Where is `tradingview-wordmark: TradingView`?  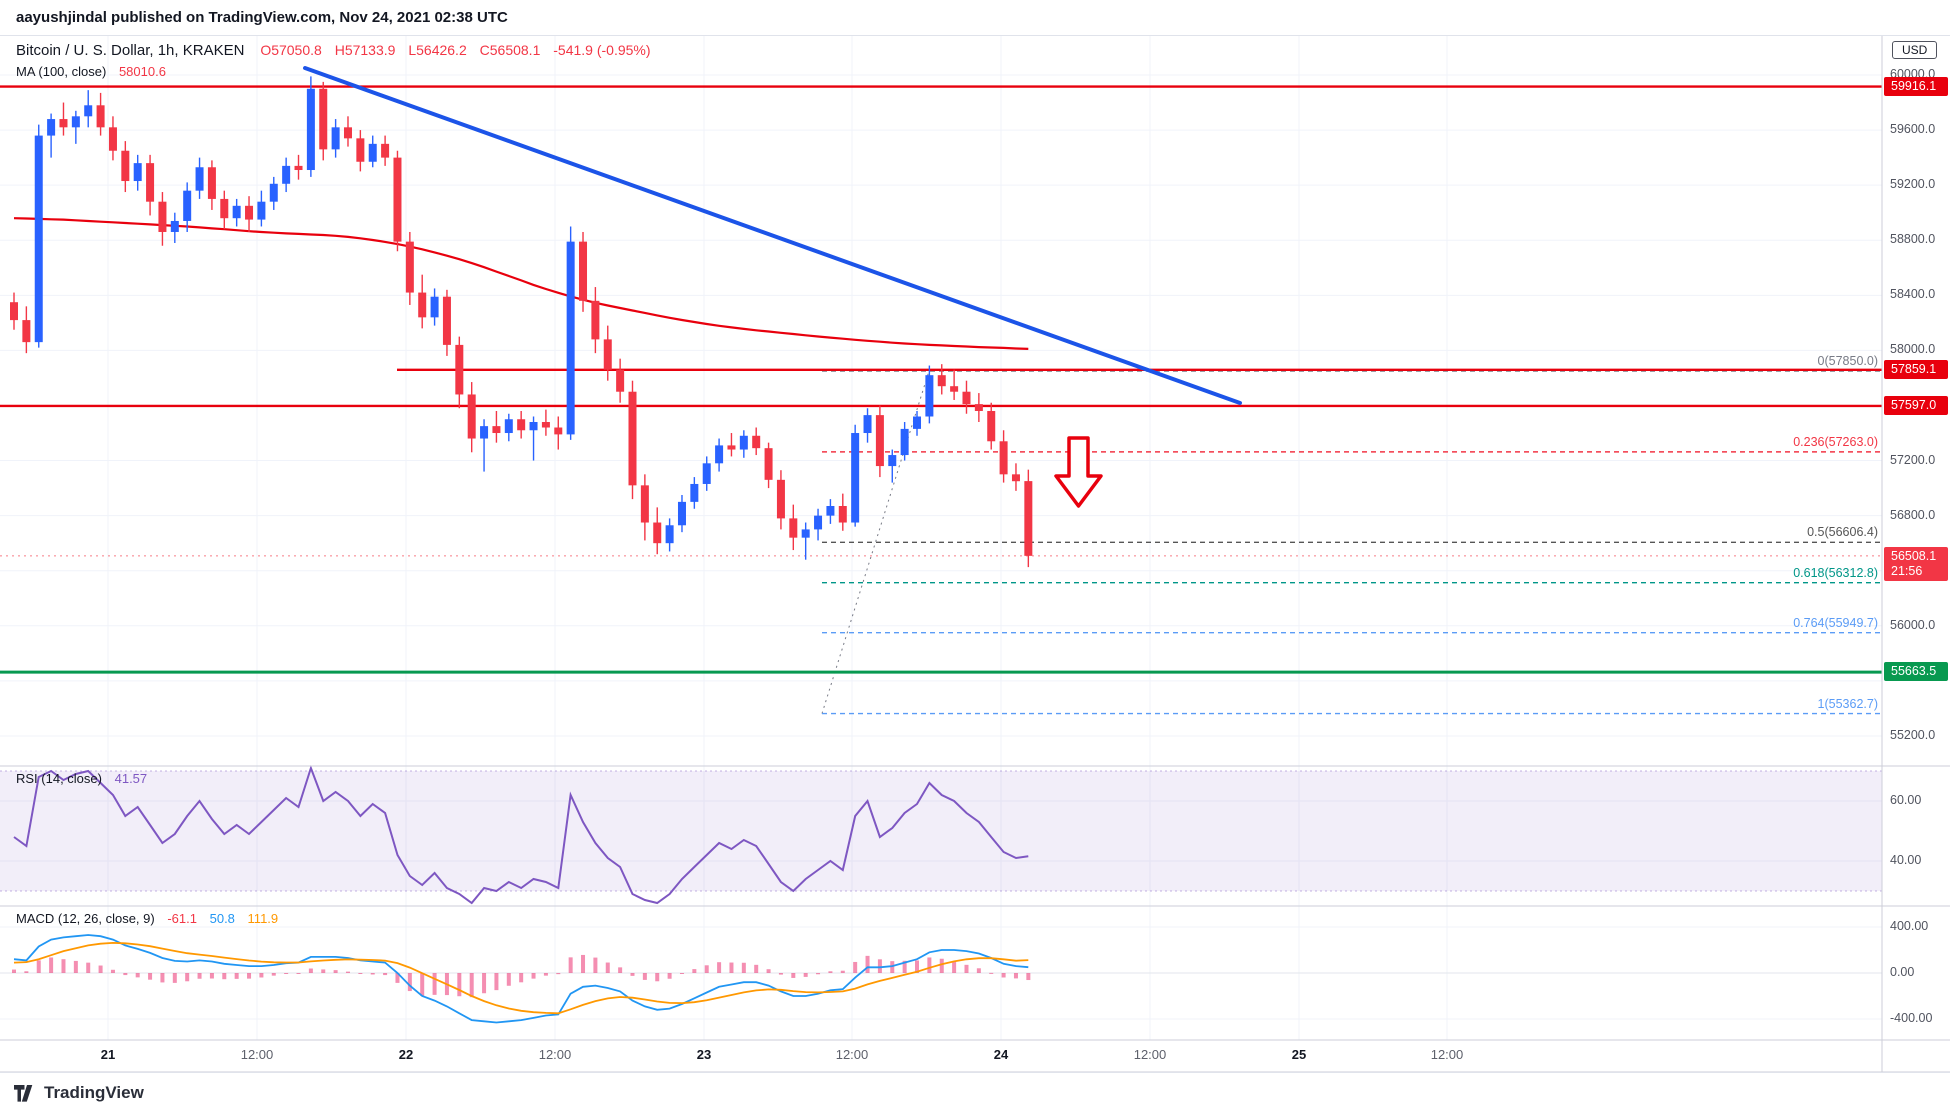 tradingview-wordmark: TradingView is located at coordinates (94, 1092).